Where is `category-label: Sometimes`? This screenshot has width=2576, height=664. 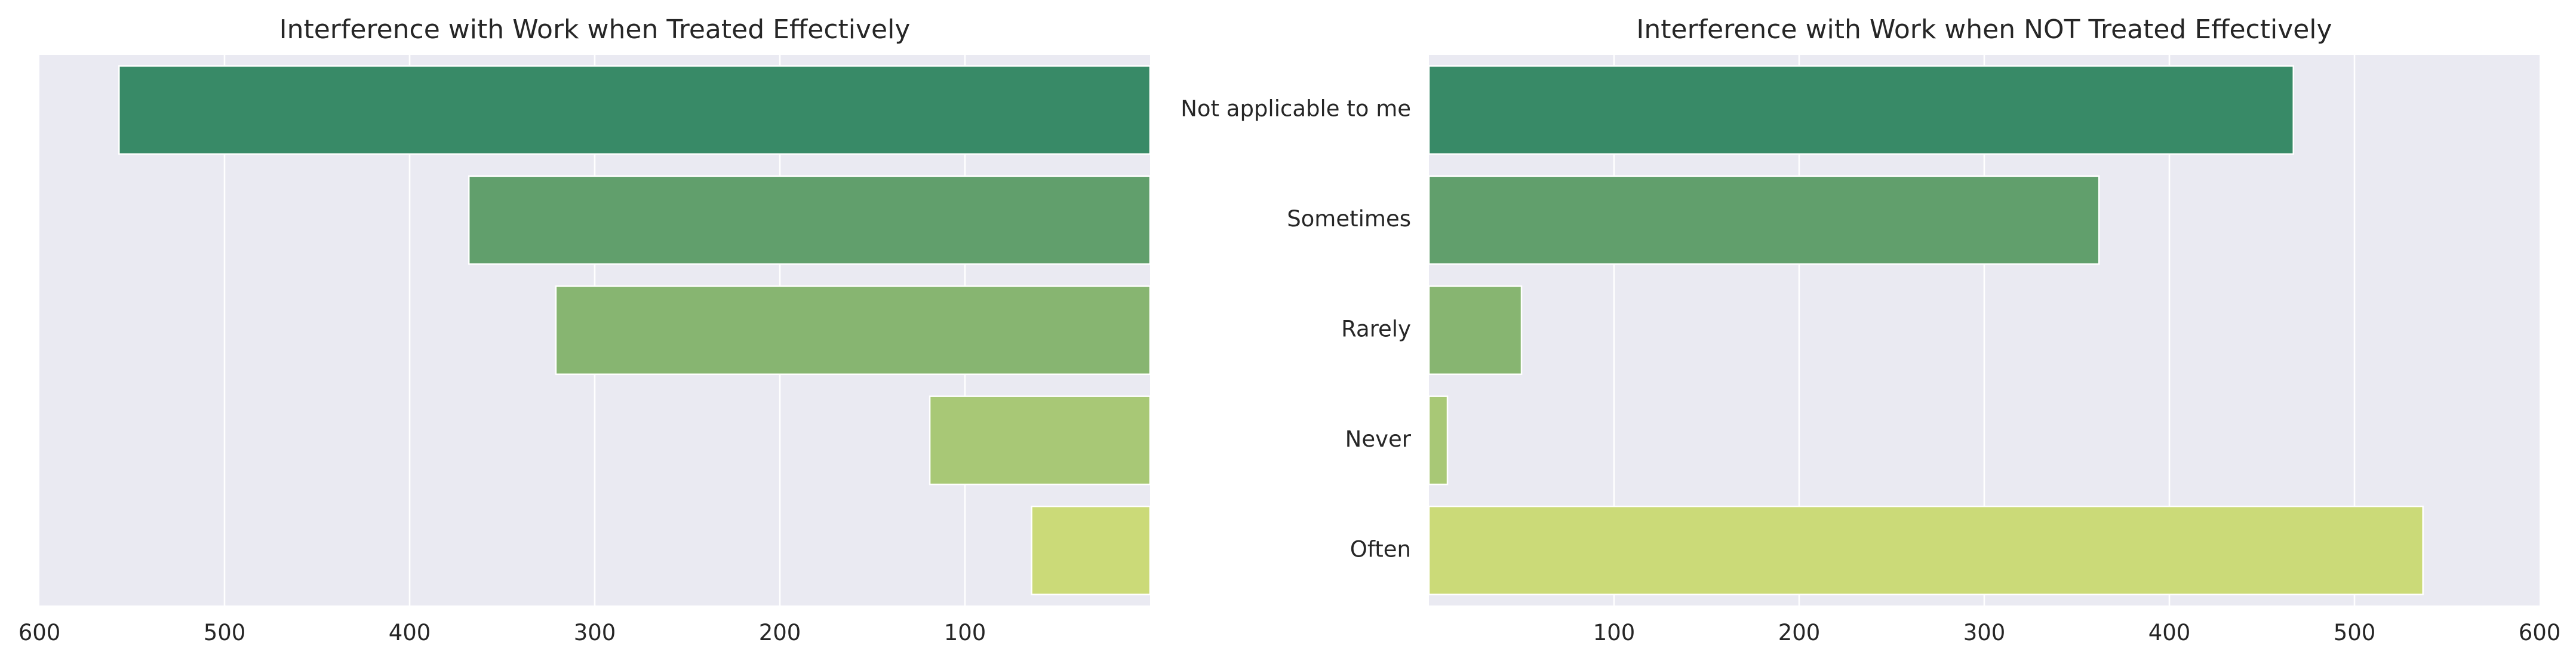
category-label: Sometimes is located at coordinates (1349, 219).